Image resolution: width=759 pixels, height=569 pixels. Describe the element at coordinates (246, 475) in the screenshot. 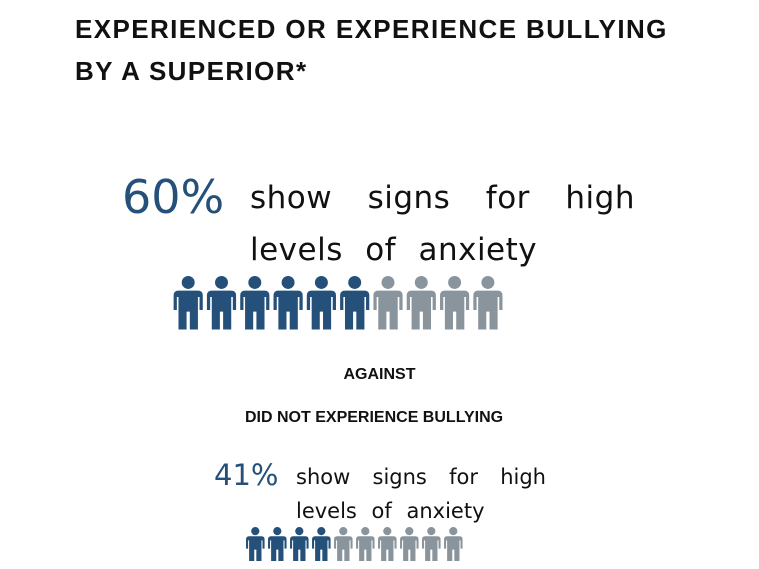

I see `percent: 41%` at that location.